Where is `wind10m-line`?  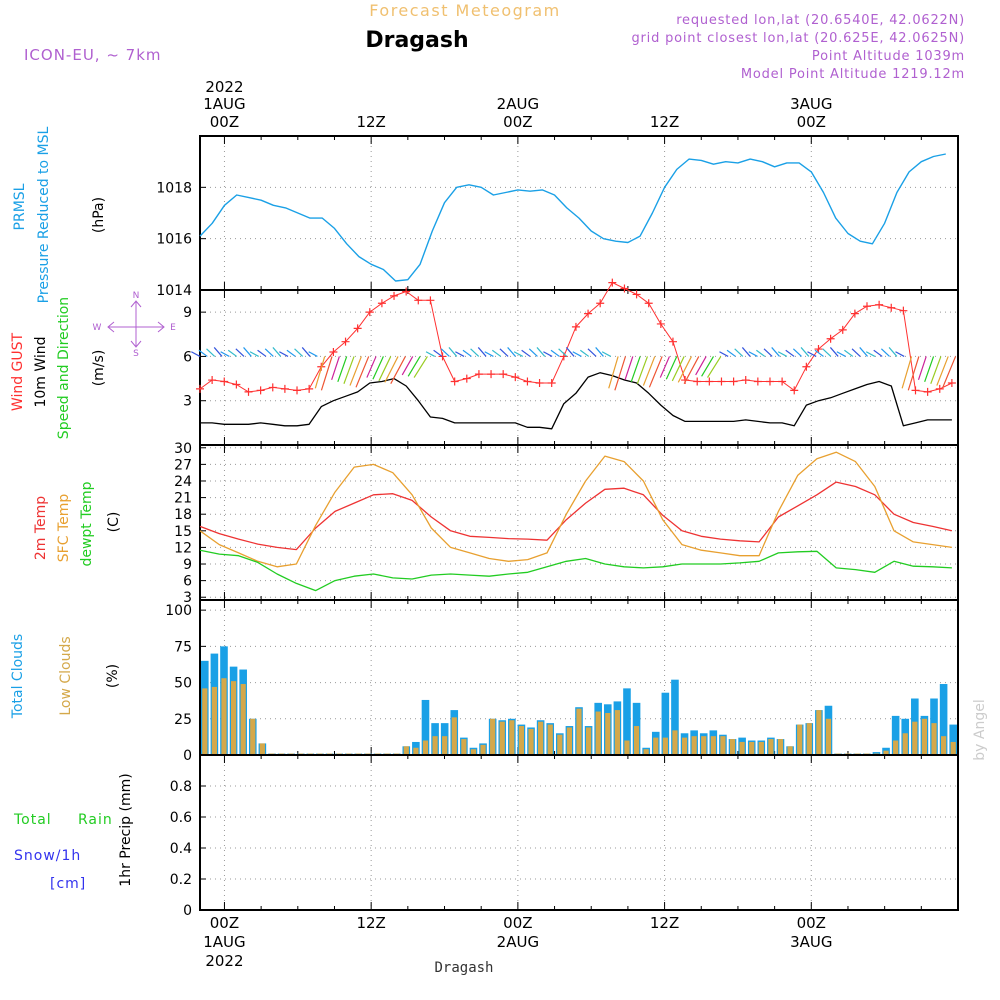 wind10m-line is located at coordinates (576, 401).